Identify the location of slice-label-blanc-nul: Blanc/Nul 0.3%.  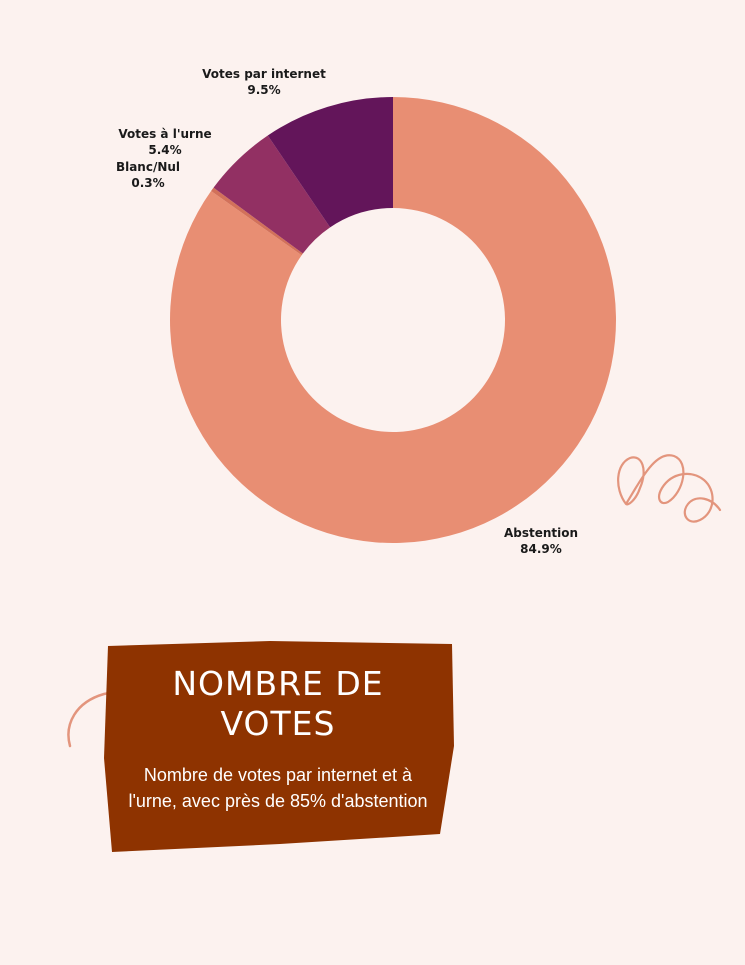
(148, 175).